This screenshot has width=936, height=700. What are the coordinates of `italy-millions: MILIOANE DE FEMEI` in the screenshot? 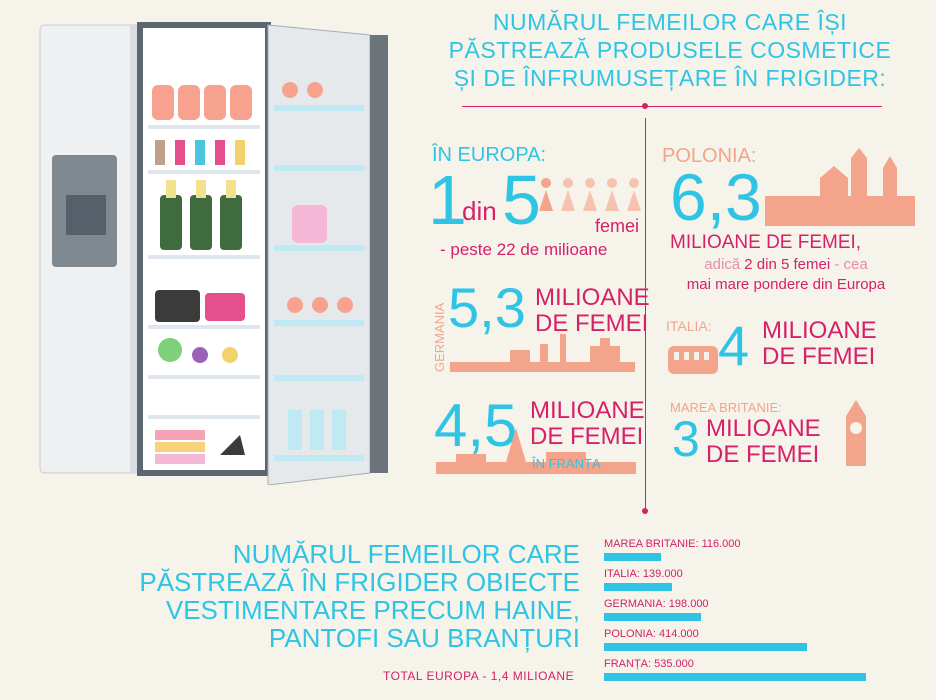 It's located at (819, 344).